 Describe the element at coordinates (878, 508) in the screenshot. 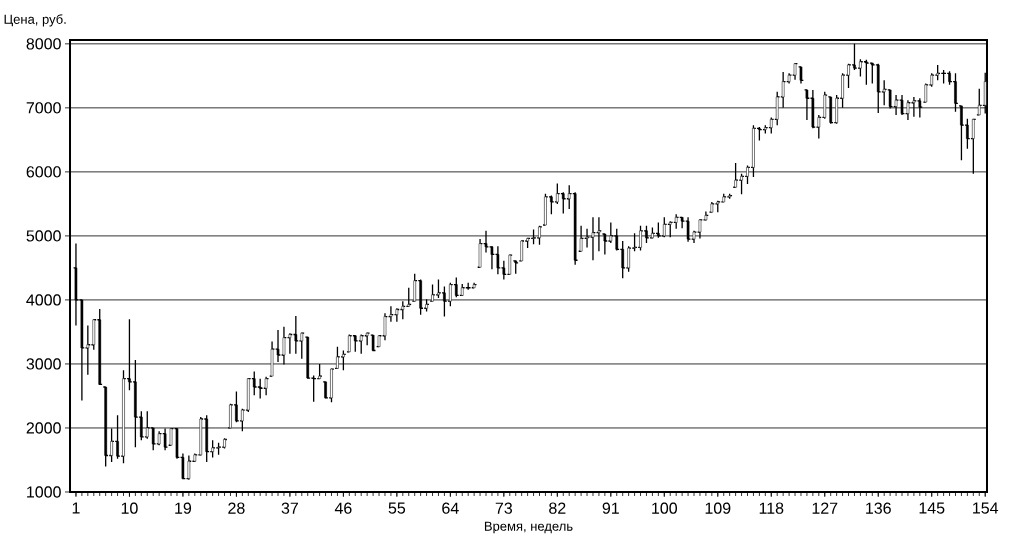

I see `x-tick-label: 136` at that location.